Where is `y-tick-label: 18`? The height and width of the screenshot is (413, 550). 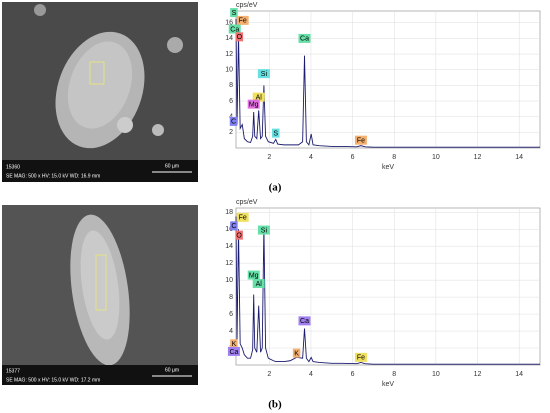
y-tick-label: 18 is located at coordinates (229, 212).